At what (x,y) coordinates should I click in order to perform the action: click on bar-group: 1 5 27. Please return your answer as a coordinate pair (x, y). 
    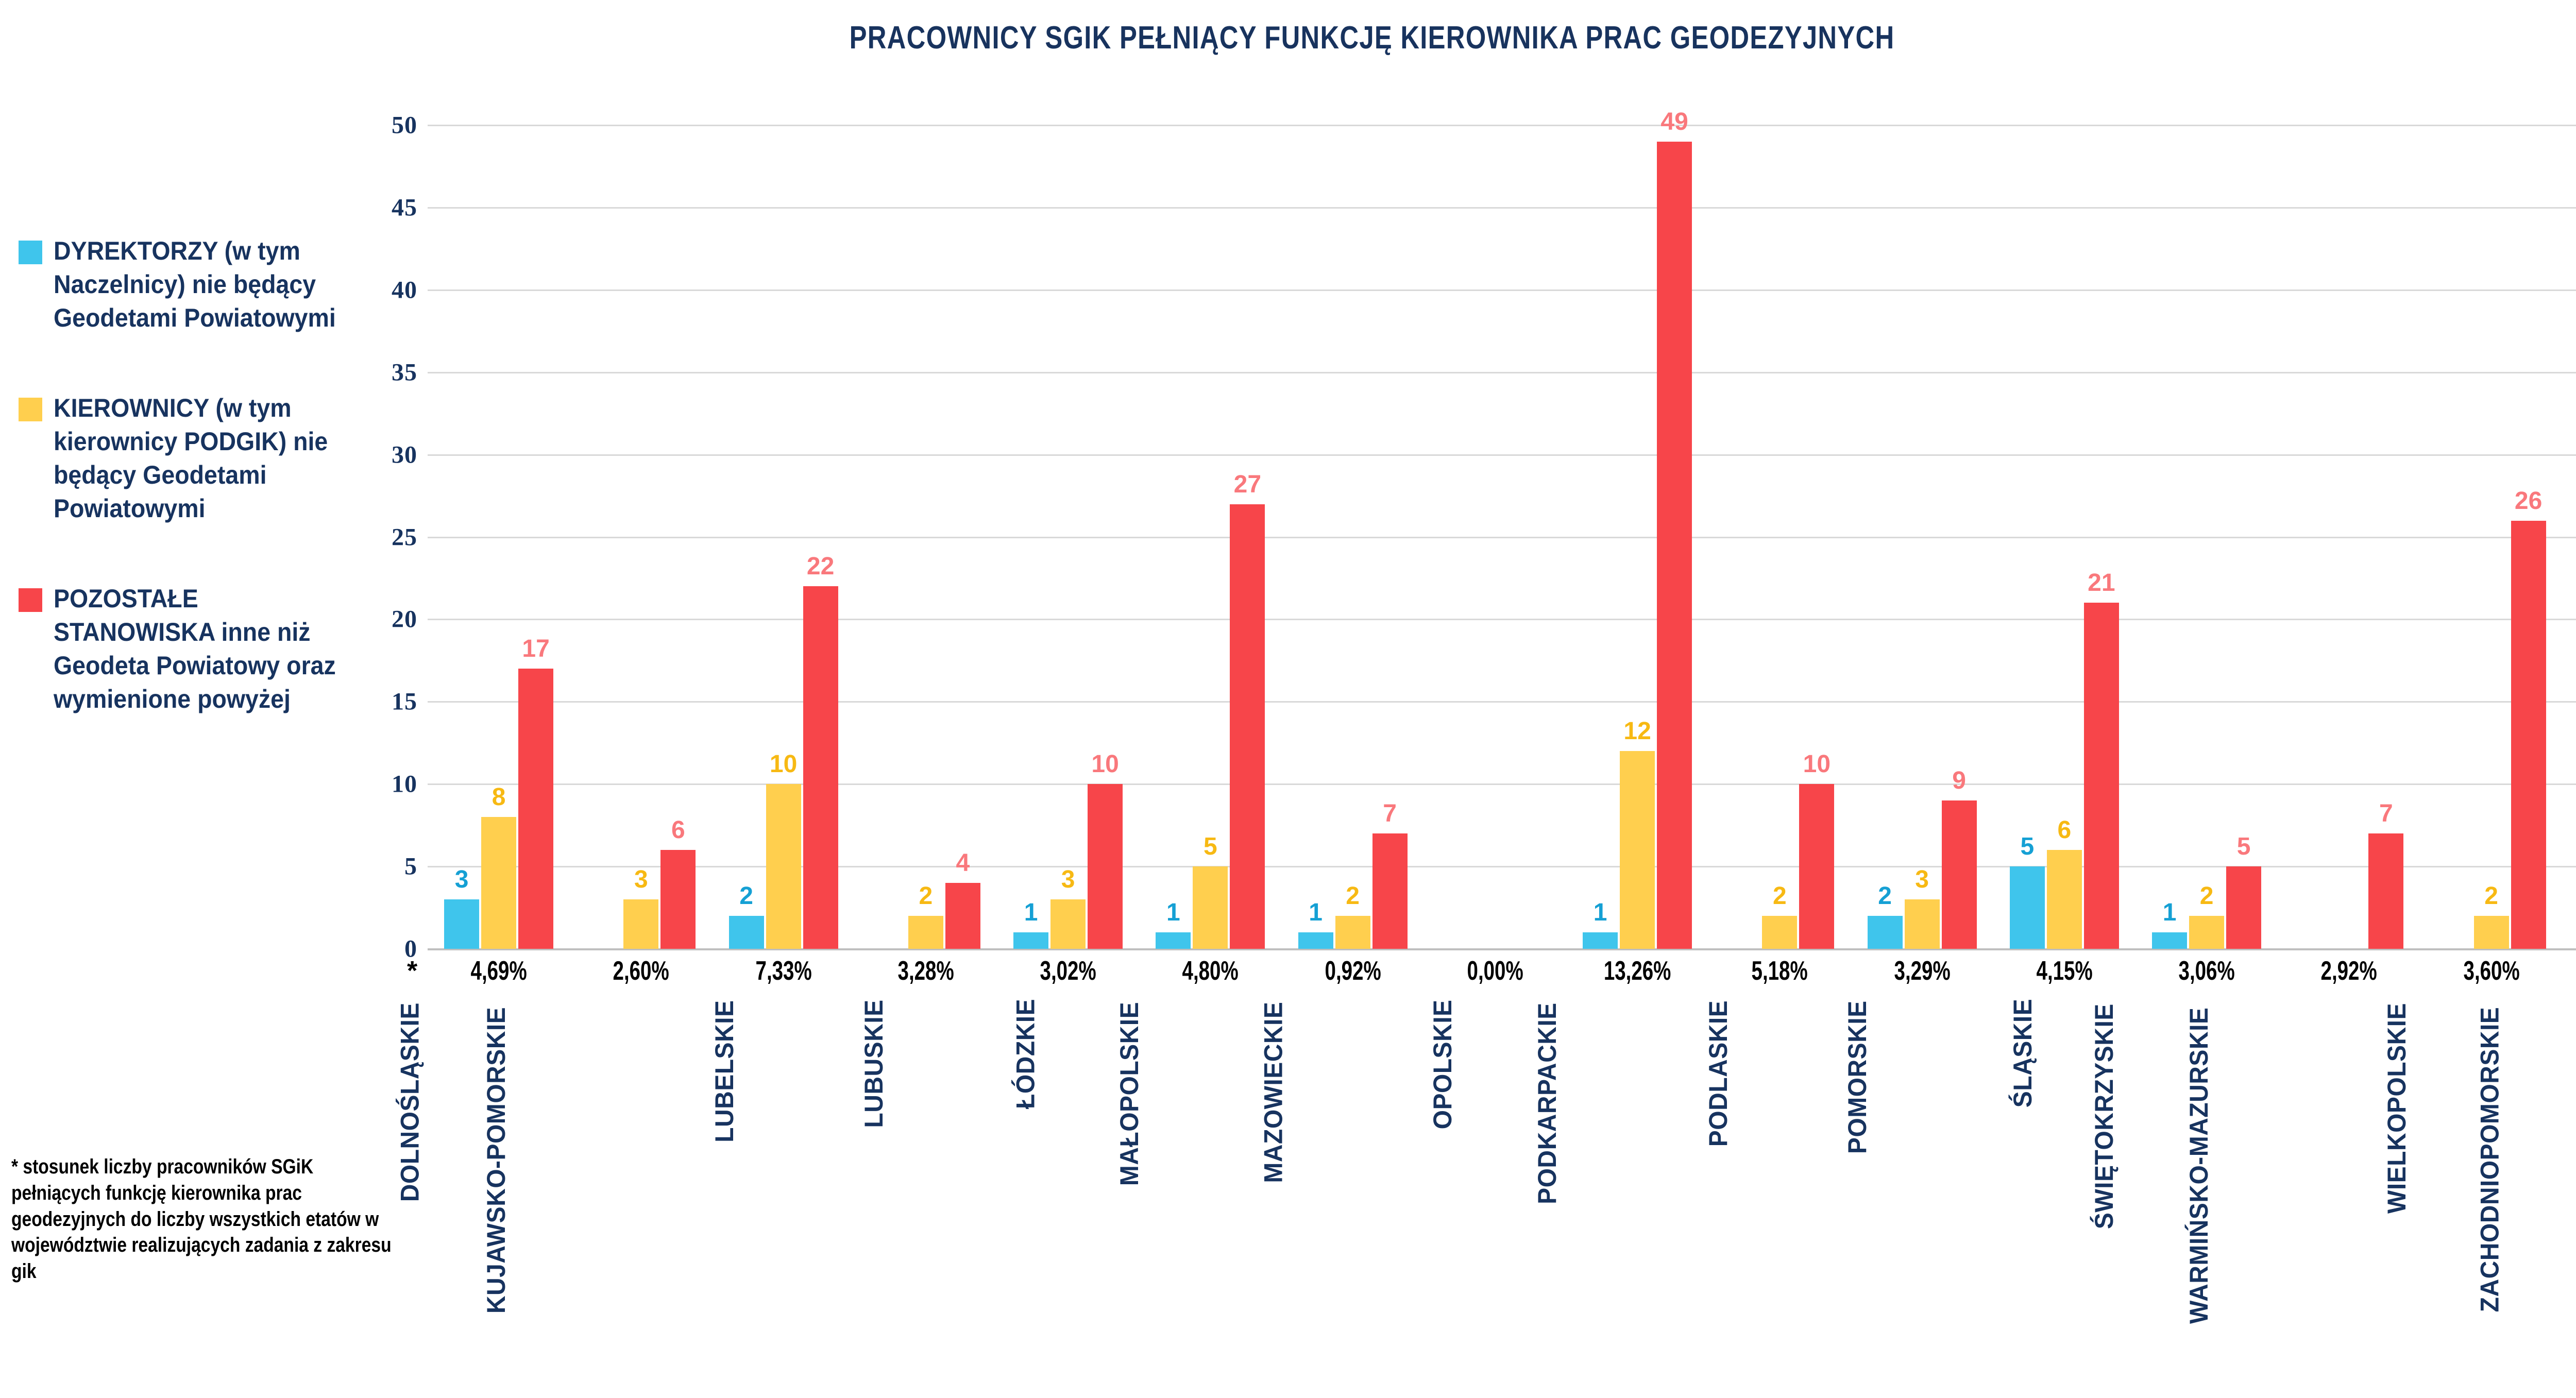
    Looking at the image, I should click on (1210, 537).